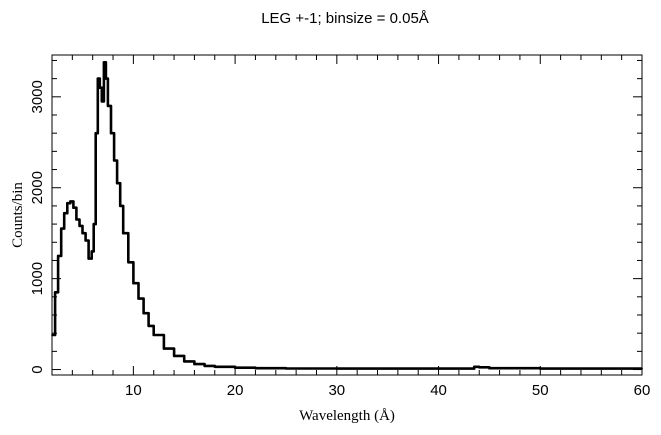 The height and width of the screenshot is (435, 661). Describe the element at coordinates (336, 390) in the screenshot. I see `x-tick-label: 30` at that location.